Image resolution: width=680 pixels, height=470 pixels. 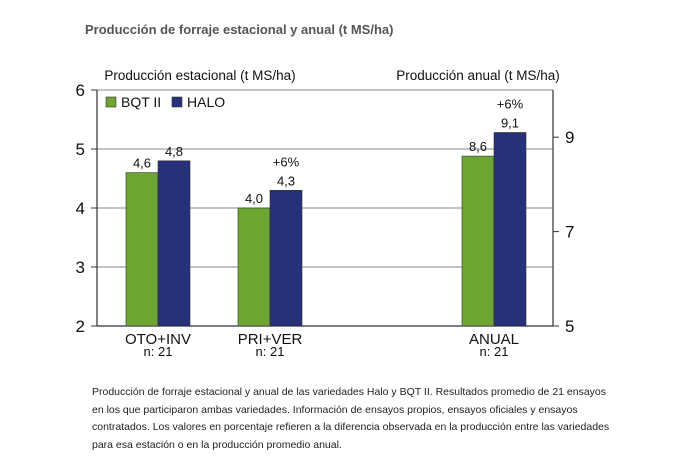 What do you see at coordinates (80, 267) in the screenshot?
I see `y-tick-label: 3` at bounding box center [80, 267].